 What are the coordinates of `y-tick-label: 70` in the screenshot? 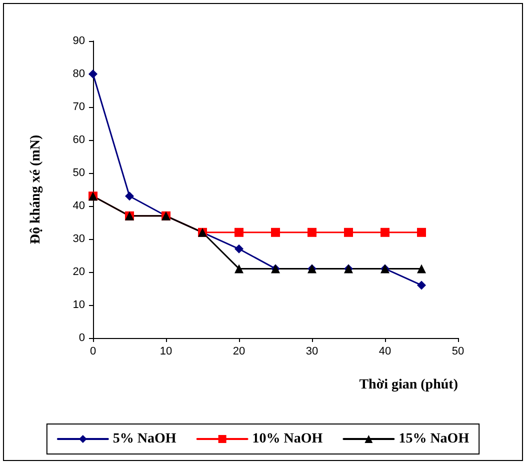 It's located at (78, 107).